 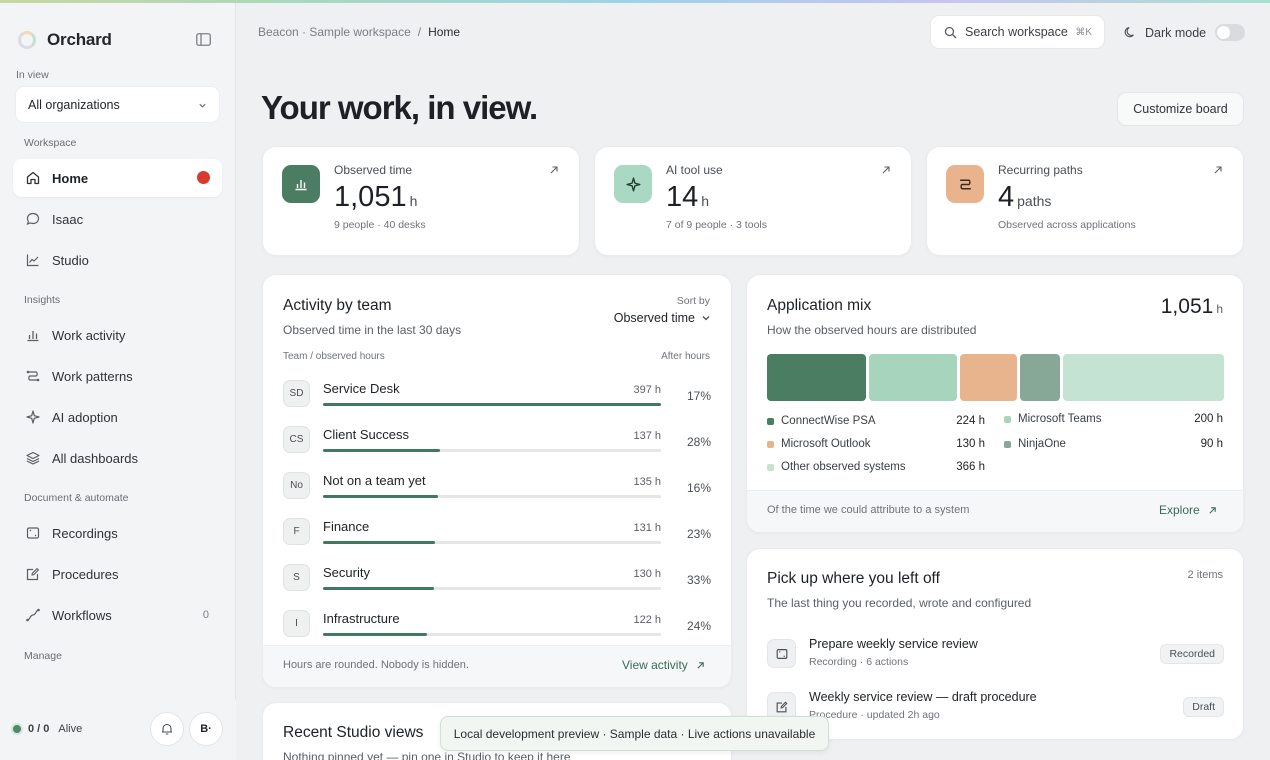 What do you see at coordinates (27, 40) in the screenshot?
I see `brand-logo` at bounding box center [27, 40].